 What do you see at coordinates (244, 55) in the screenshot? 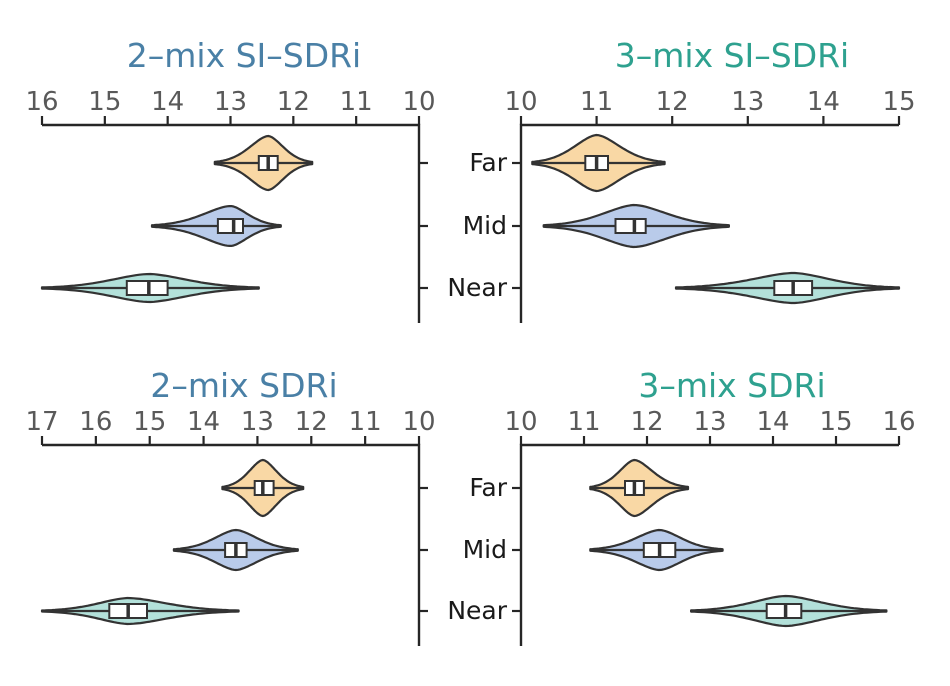
I see `panel-title-2mix-si-sdri: 2–mix SI–SDRi` at bounding box center [244, 55].